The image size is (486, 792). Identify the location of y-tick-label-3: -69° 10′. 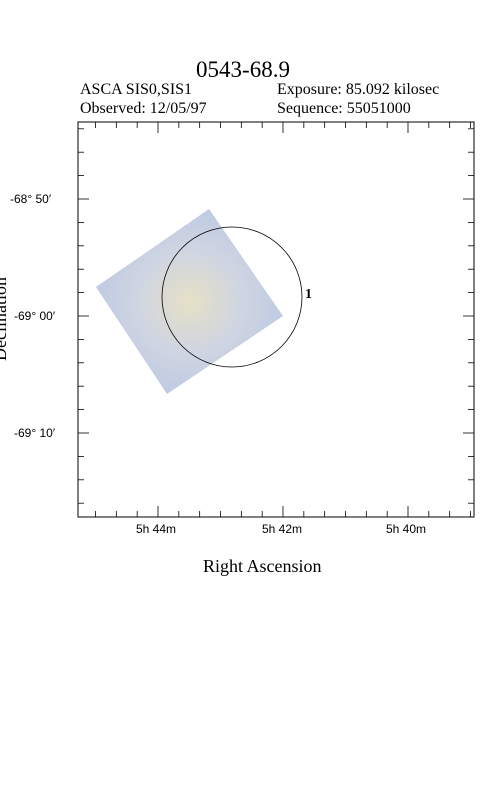
(35, 433).